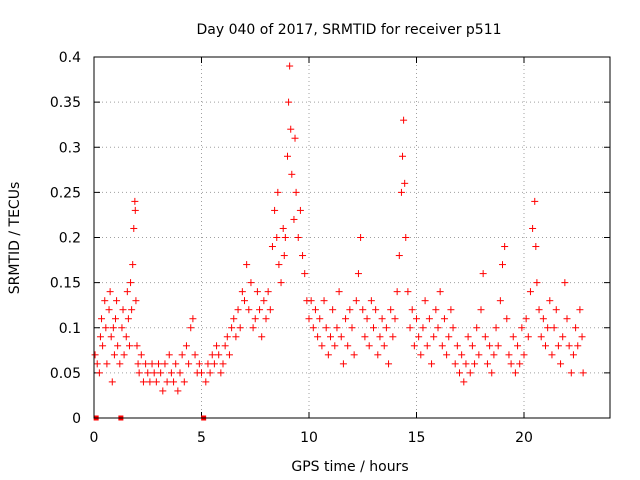  What do you see at coordinates (70, 58) in the screenshot?
I see `y-tick-label: 0.4` at bounding box center [70, 58].